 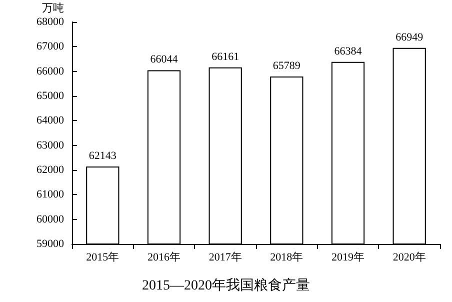 I want to click on x-tick-label: 2017年, so click(x=225, y=258).